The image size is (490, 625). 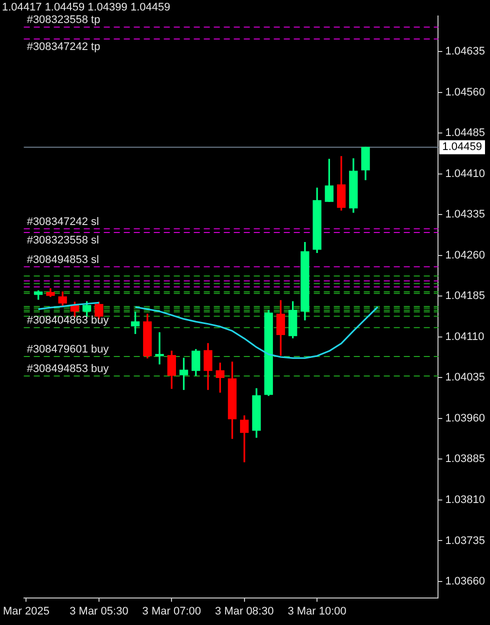 What do you see at coordinates (244, 611) in the screenshot?
I see `x-tick-label: 3 Mar 08:30` at bounding box center [244, 611].